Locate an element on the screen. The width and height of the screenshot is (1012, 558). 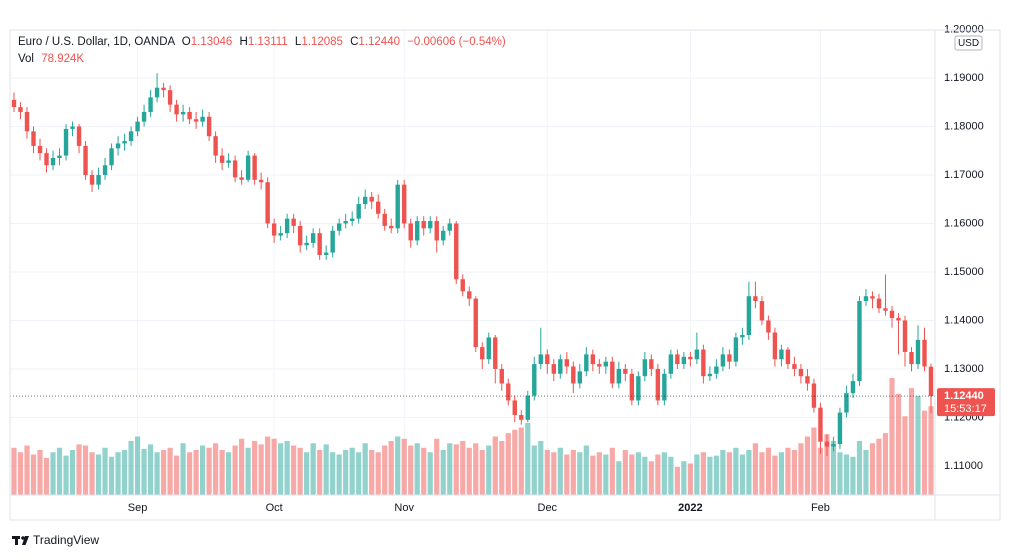
volume-title: Vol is located at coordinates (26, 59).